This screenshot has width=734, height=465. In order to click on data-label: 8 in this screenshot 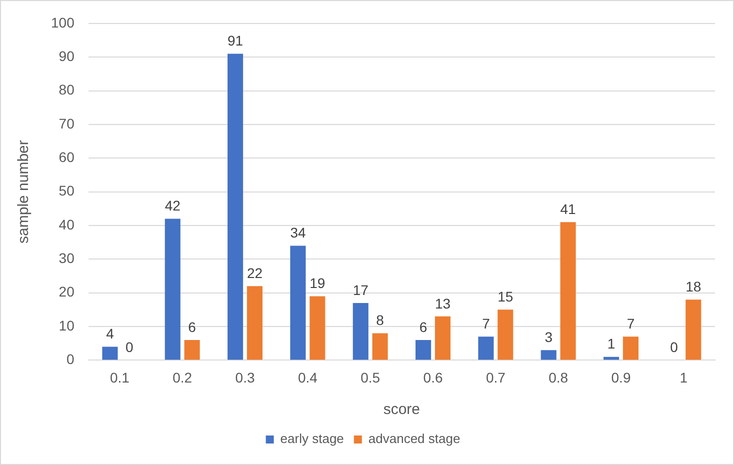, I will do `click(380, 320)`.